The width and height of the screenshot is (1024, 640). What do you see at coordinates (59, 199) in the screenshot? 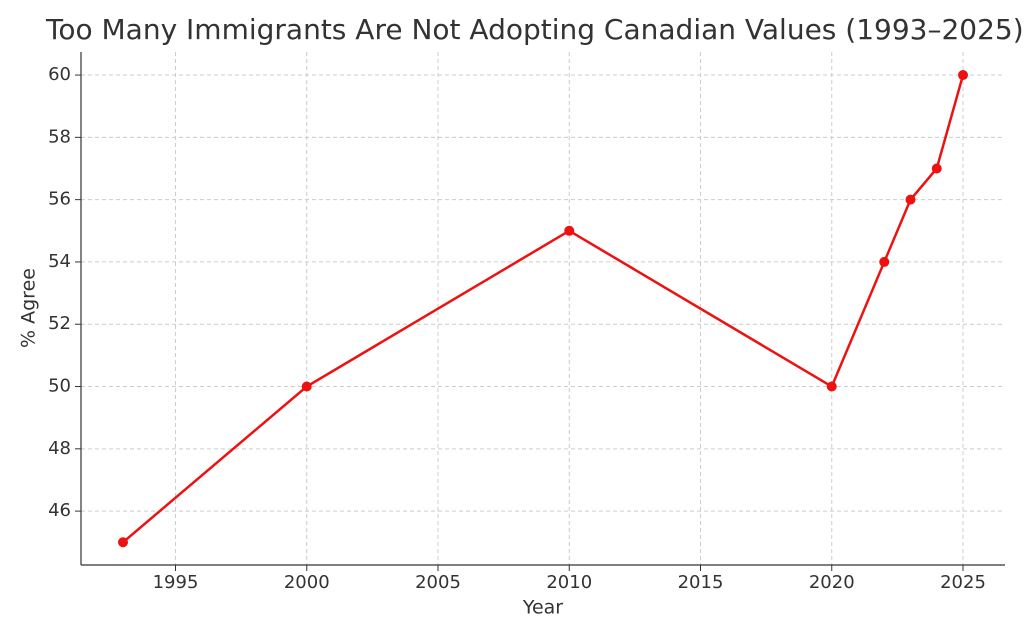
I see `y-tick-label: 56` at bounding box center [59, 199].